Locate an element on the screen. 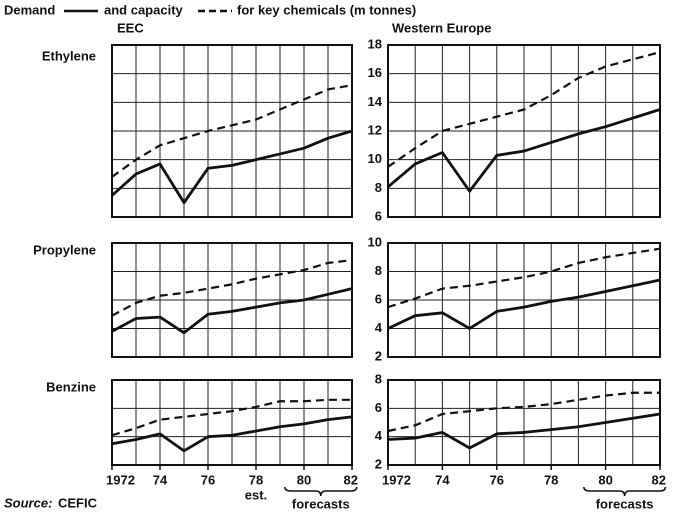  row-label: Ethylene is located at coordinates (69, 55).